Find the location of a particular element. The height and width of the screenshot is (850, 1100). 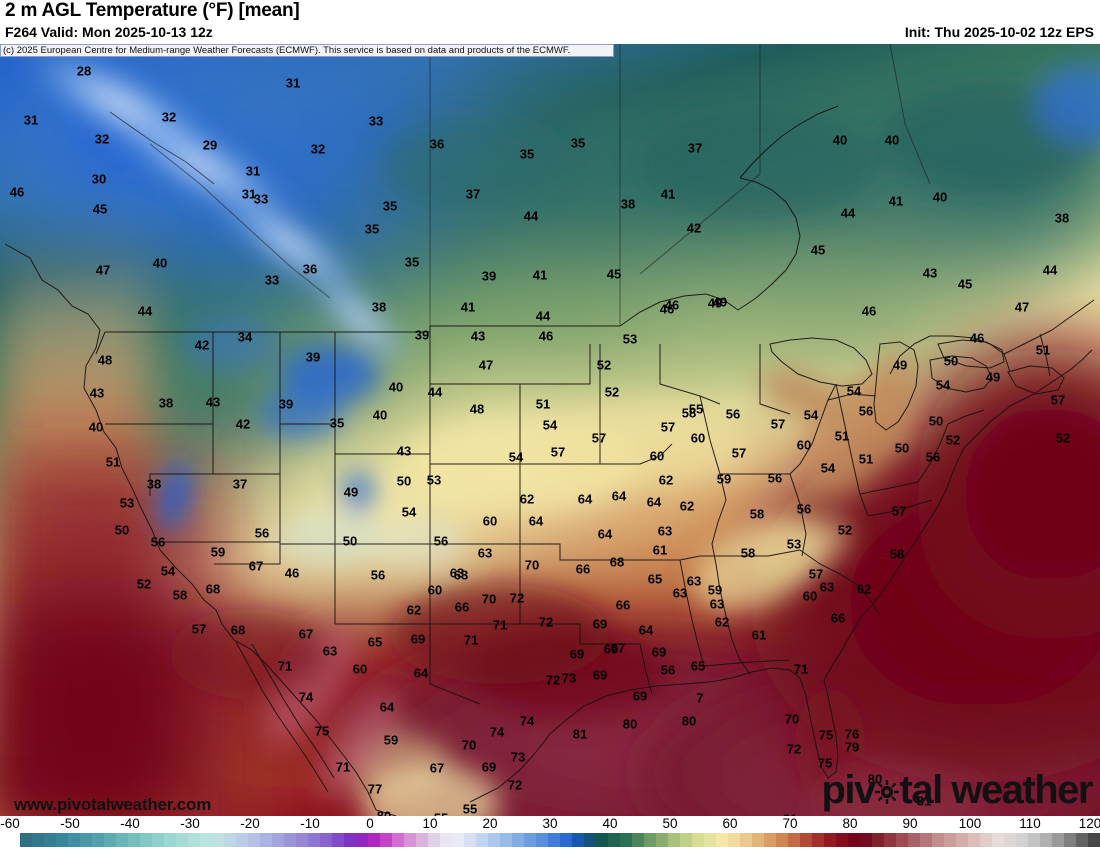

pivotal-weather-logo: piv tal weather is located at coordinates (957, 790).